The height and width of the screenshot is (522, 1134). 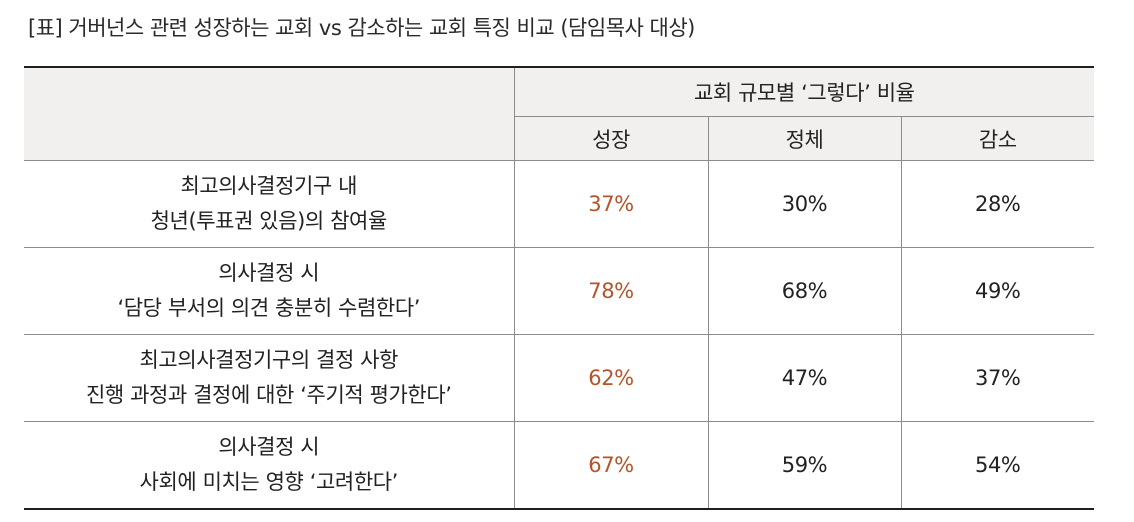 What do you see at coordinates (611, 138) in the screenshot?
I see `column-header-growth: 성장` at bounding box center [611, 138].